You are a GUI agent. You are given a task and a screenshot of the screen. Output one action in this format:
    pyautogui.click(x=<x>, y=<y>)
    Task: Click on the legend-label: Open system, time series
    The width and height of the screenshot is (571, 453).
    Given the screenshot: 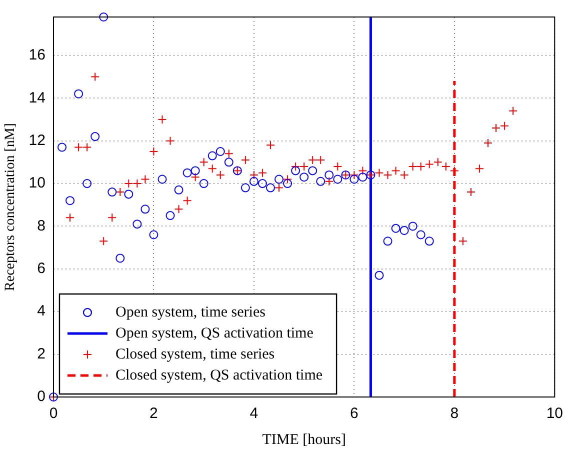 What is the action you would take?
    pyautogui.click(x=190, y=312)
    